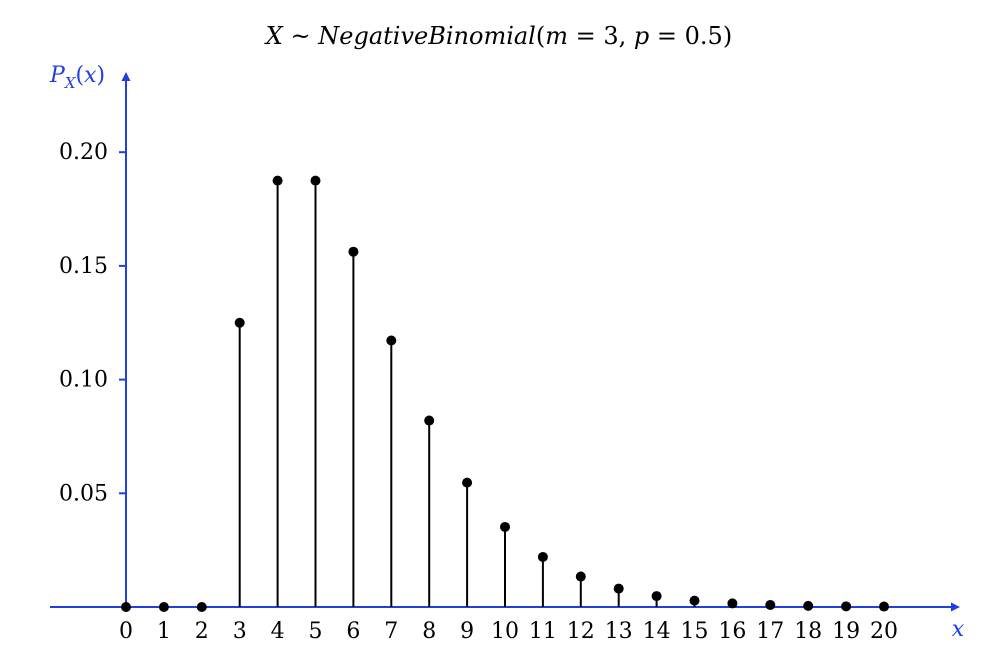  What do you see at coordinates (126, 76) in the screenshot?
I see `y-axis-arrow` at bounding box center [126, 76].